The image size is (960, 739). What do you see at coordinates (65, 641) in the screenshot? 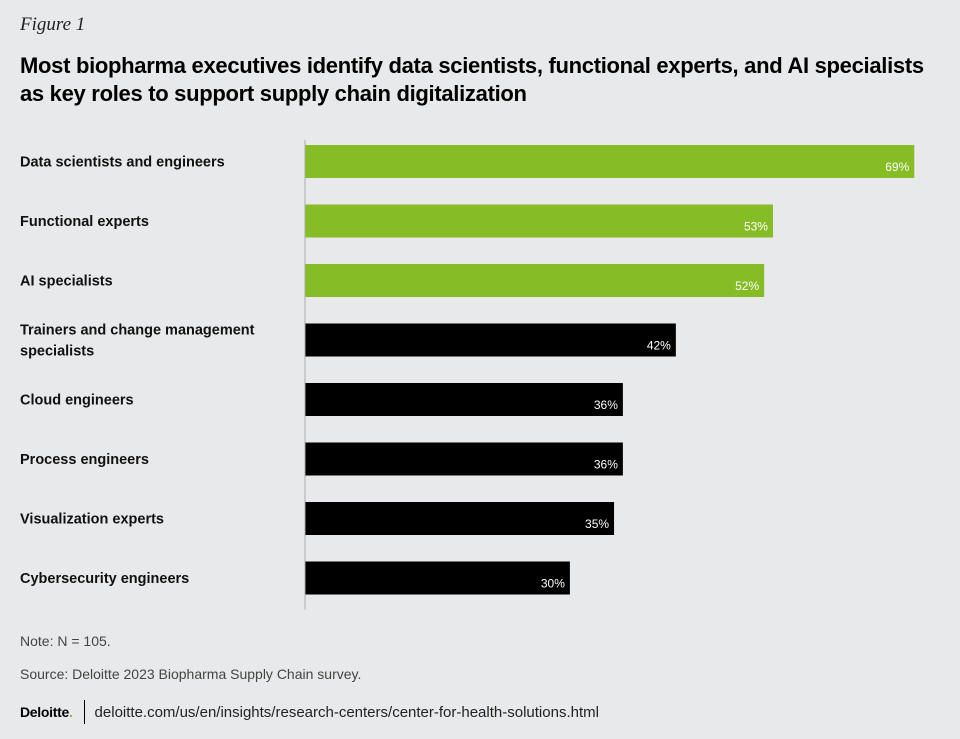
I see `chart-note: Note: N = 105.` at bounding box center [65, 641].